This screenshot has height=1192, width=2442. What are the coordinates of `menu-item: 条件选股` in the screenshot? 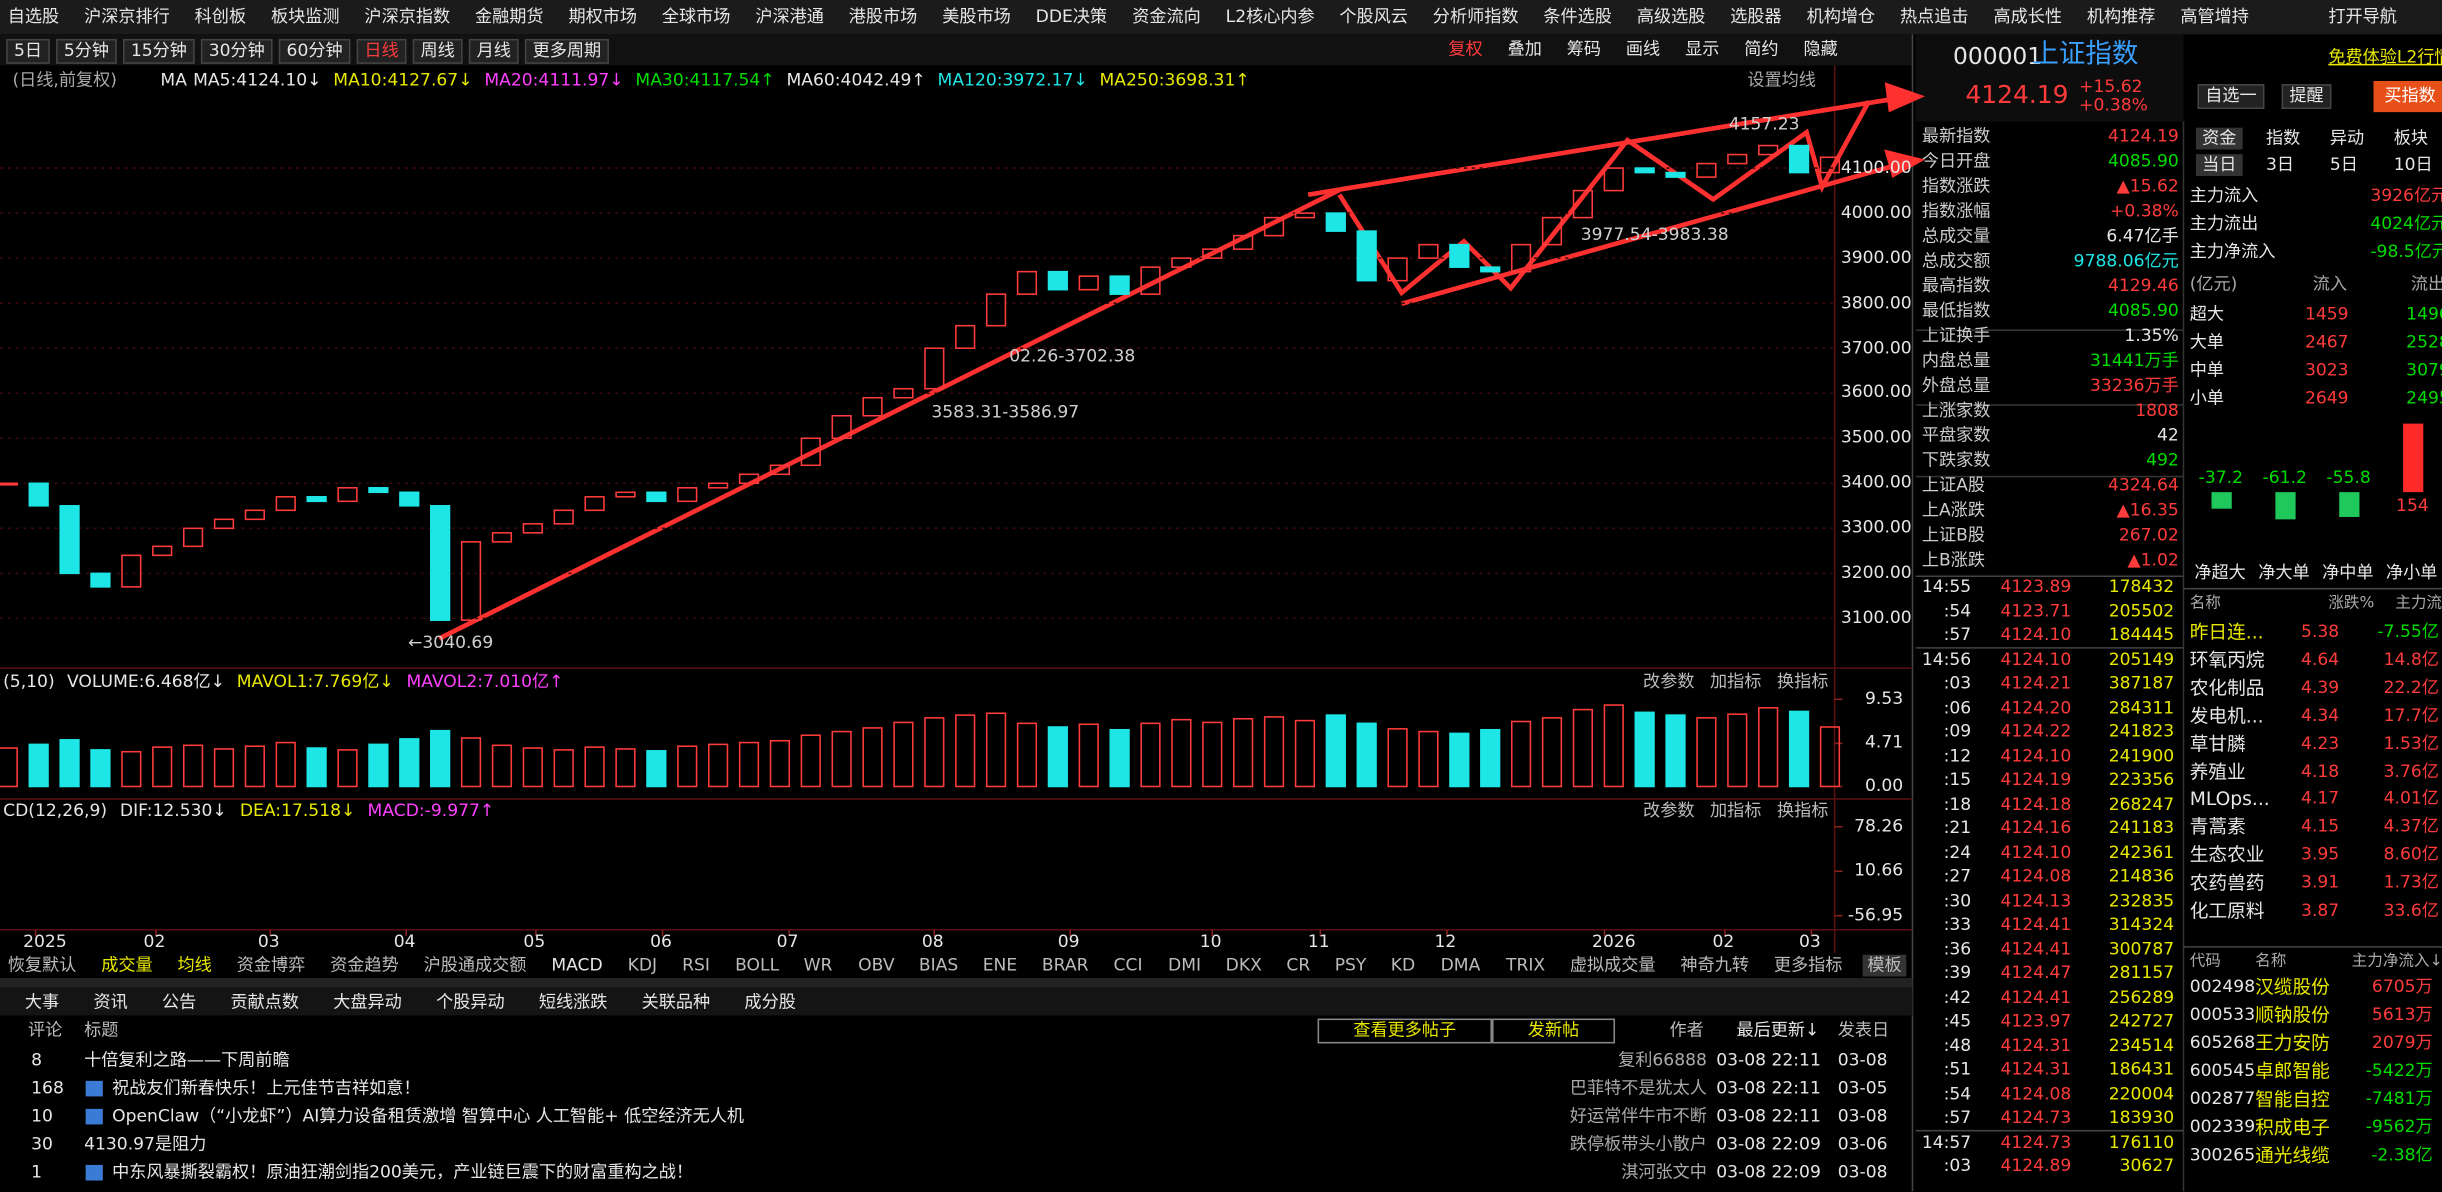 It's located at (1577, 16).